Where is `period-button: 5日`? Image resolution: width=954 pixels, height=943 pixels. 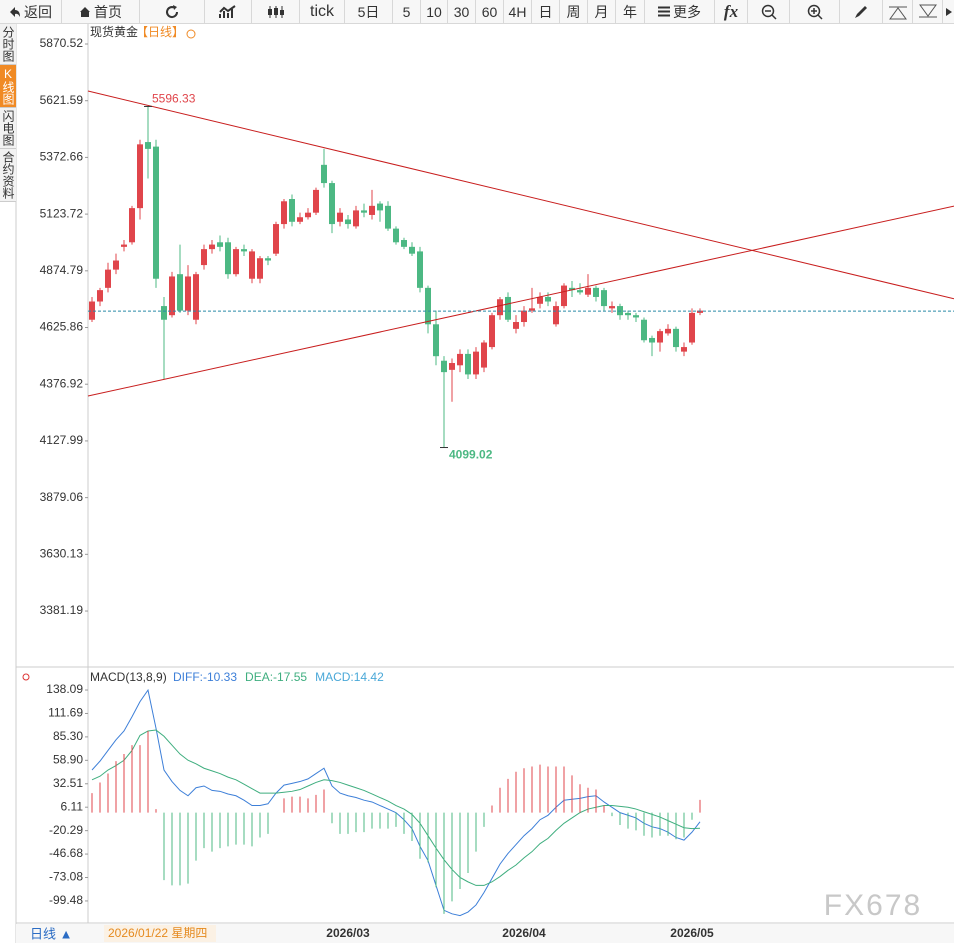
period-button: 5日 is located at coordinates (369, 11).